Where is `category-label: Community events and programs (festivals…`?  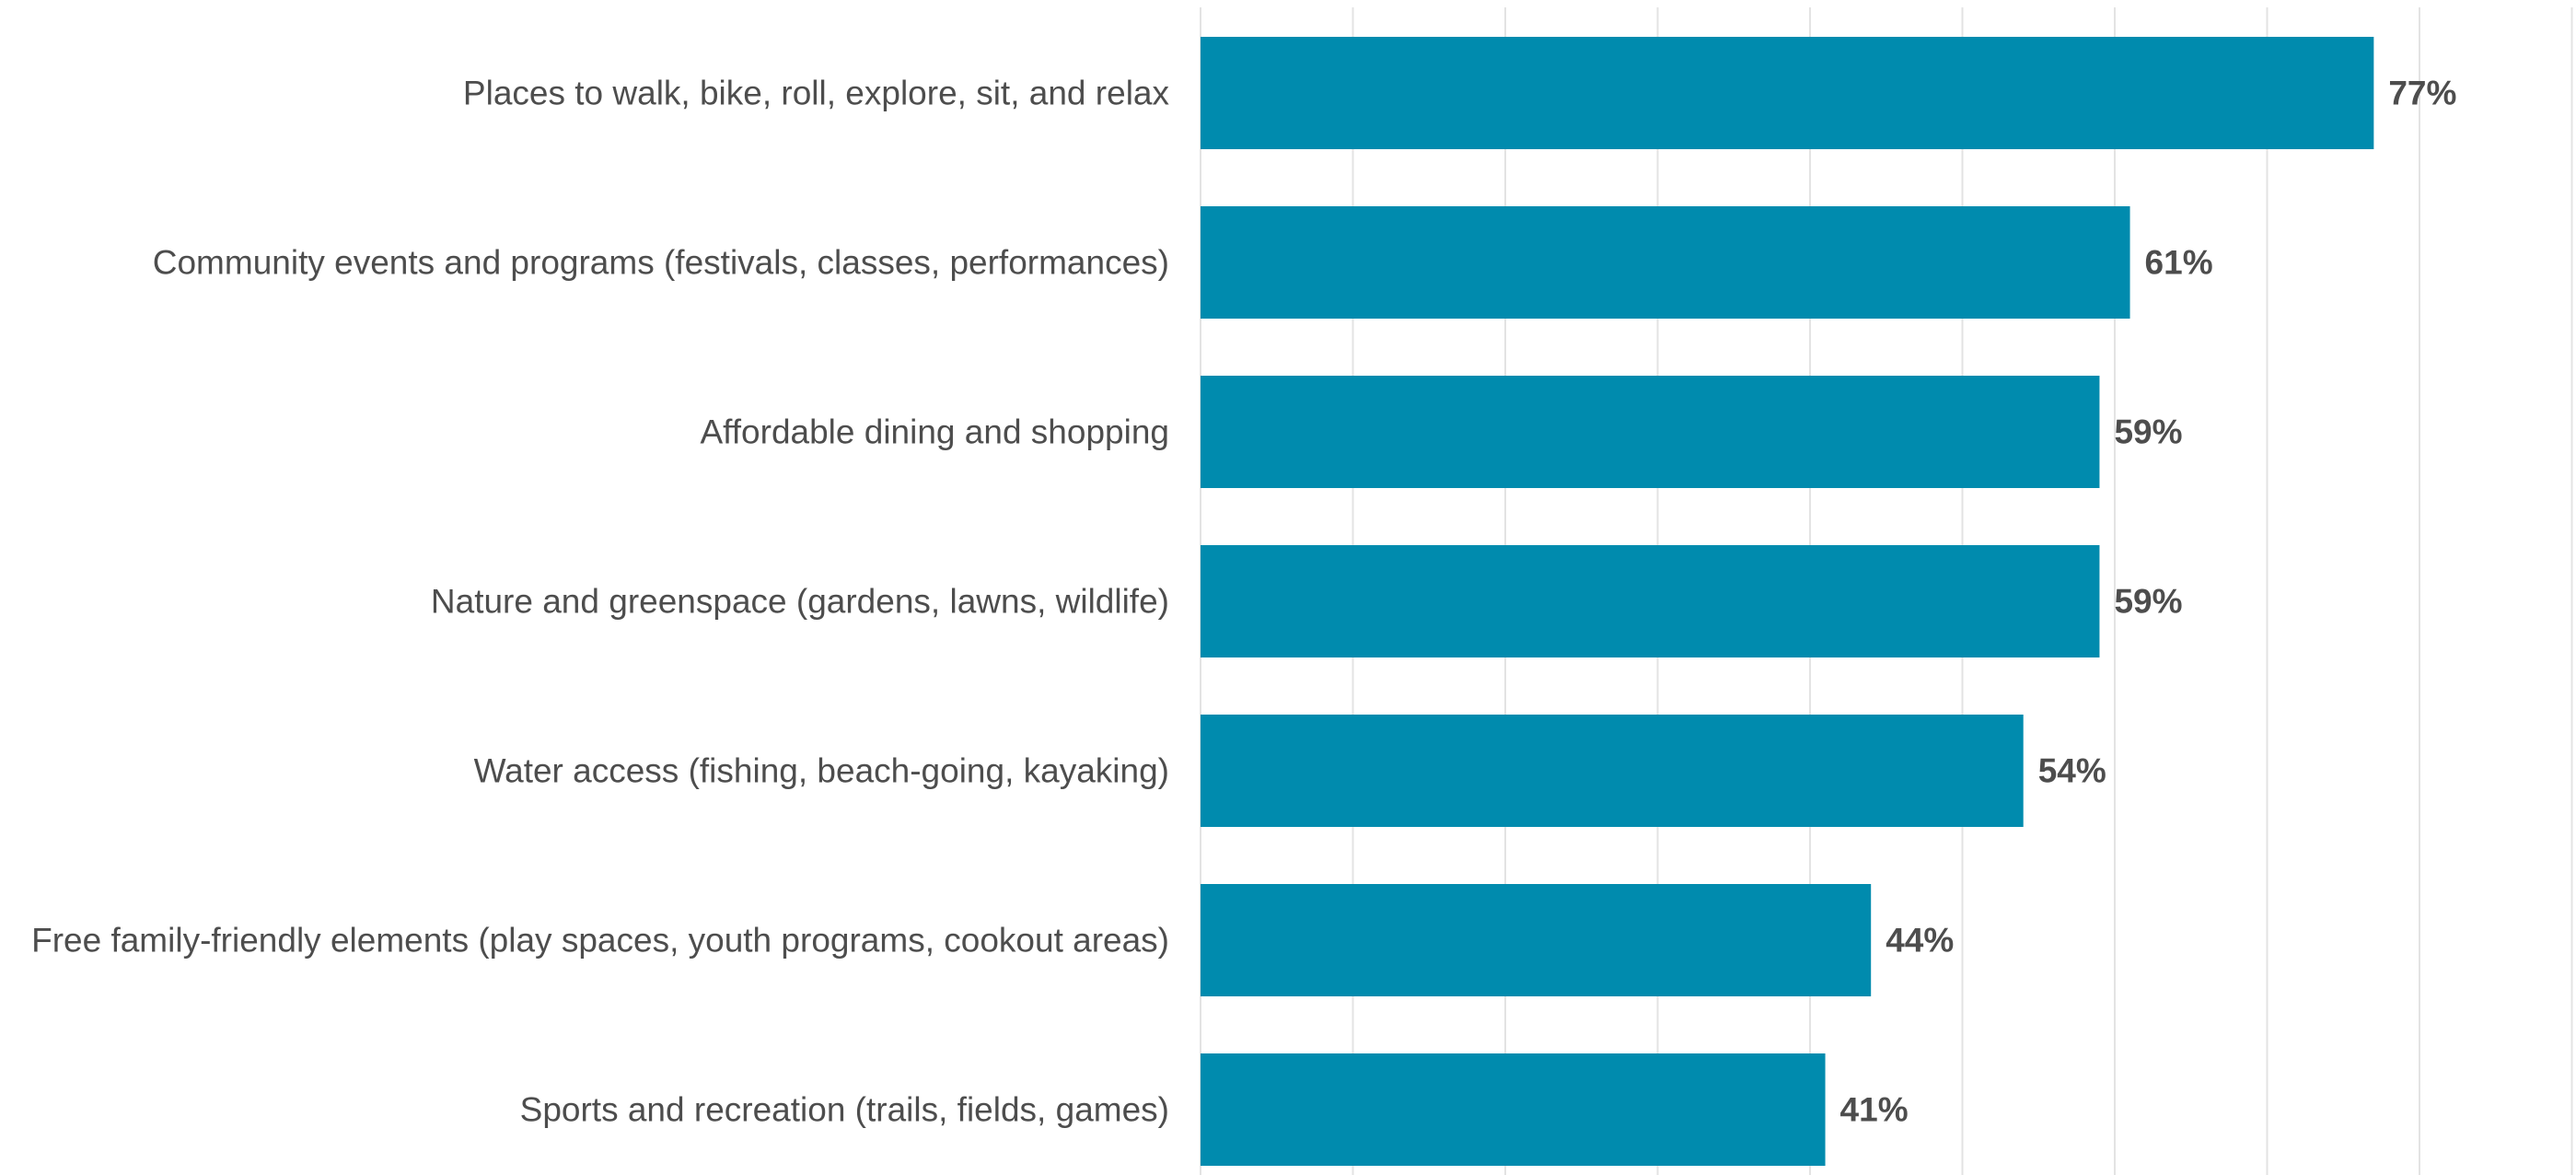
category-label: Community events and programs (festivals… is located at coordinates (661, 263).